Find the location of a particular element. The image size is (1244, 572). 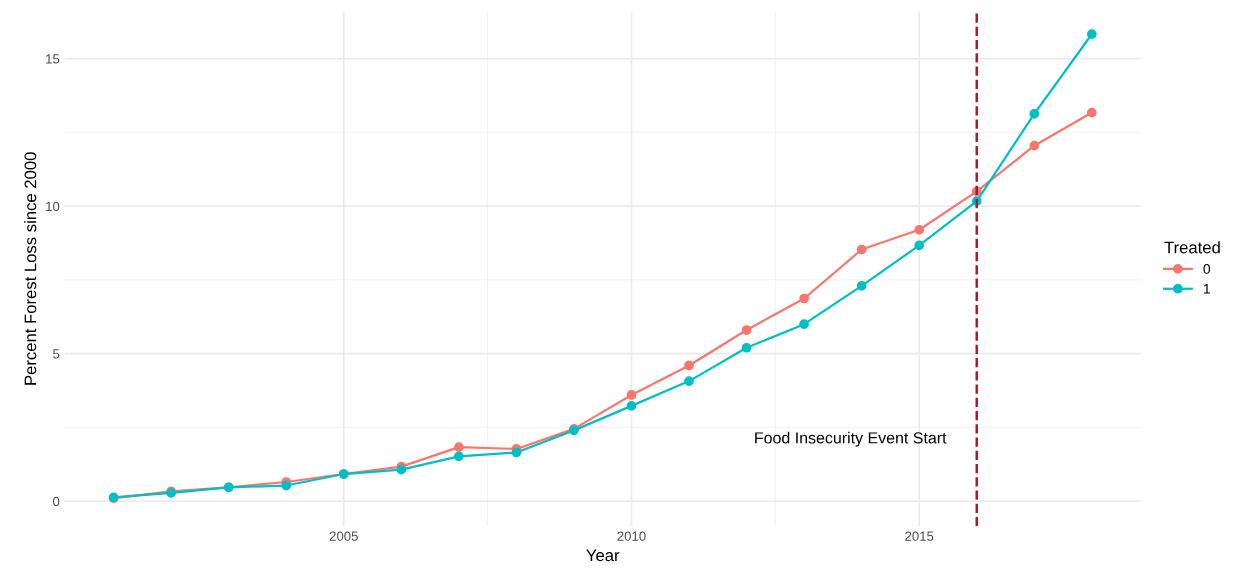

y-tick-label: 15 is located at coordinates (53, 59).